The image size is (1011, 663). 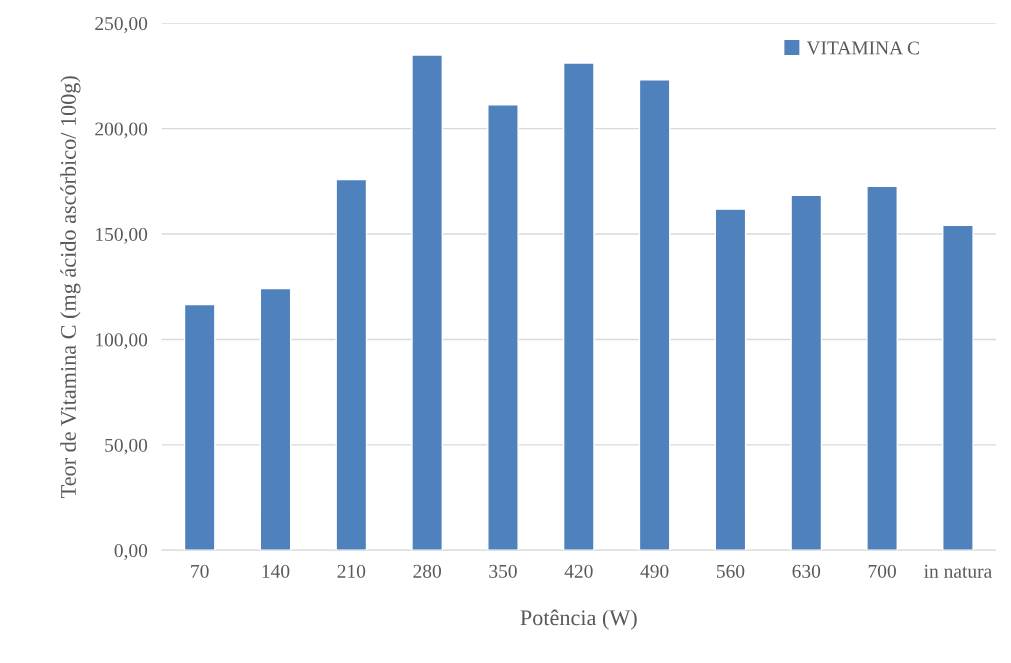 What do you see at coordinates (427, 571) in the screenshot?
I see `x-tick-label: 280` at bounding box center [427, 571].